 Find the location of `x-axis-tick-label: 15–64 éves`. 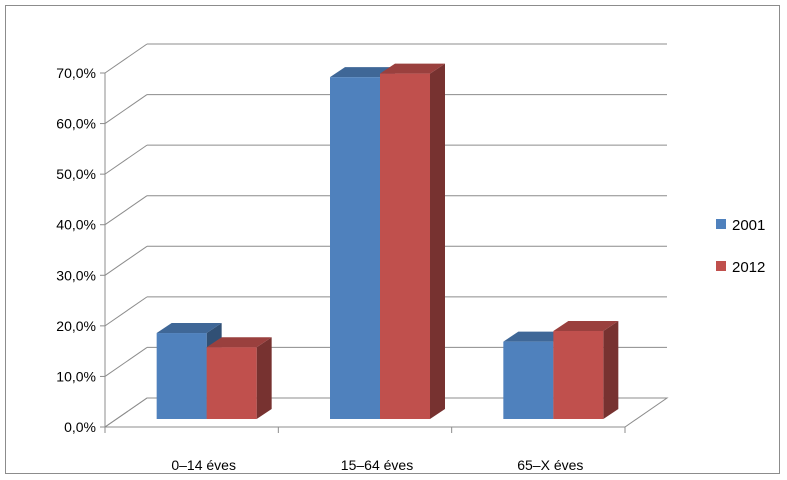

x-axis-tick-label: 15–64 éves is located at coordinates (377, 465).